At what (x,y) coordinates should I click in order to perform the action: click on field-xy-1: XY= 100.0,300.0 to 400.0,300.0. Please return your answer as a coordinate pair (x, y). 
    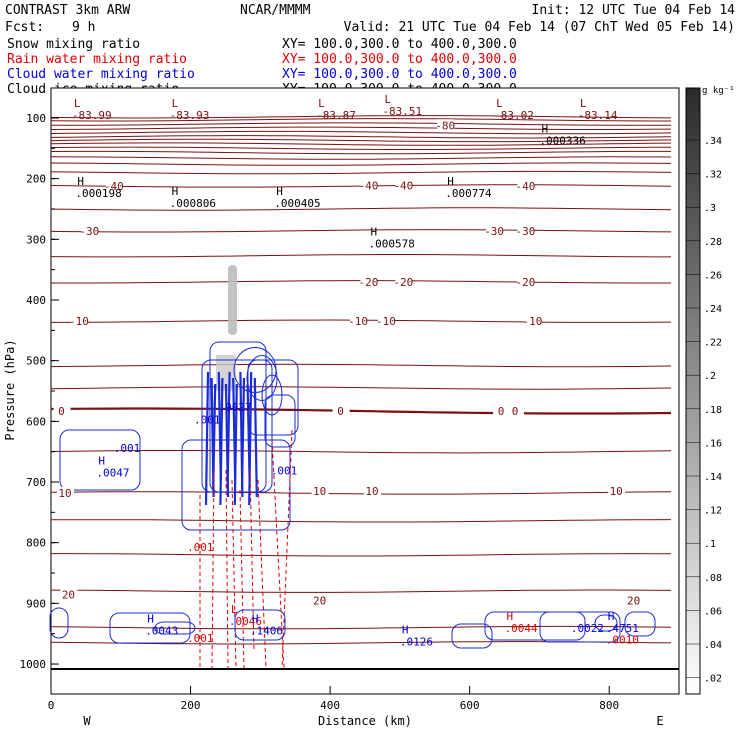
    Looking at the image, I should click on (399, 59).